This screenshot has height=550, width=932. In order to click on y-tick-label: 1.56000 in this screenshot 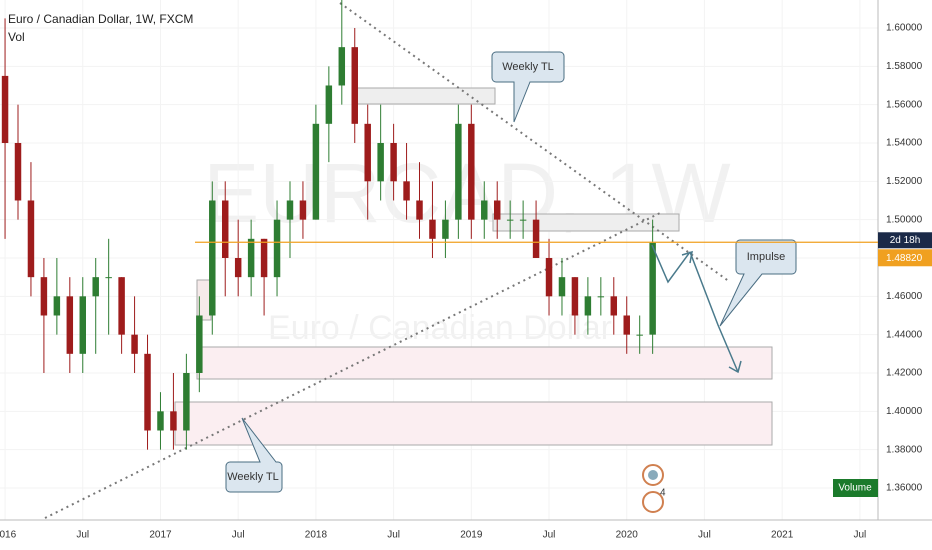, I will do `click(904, 104)`.